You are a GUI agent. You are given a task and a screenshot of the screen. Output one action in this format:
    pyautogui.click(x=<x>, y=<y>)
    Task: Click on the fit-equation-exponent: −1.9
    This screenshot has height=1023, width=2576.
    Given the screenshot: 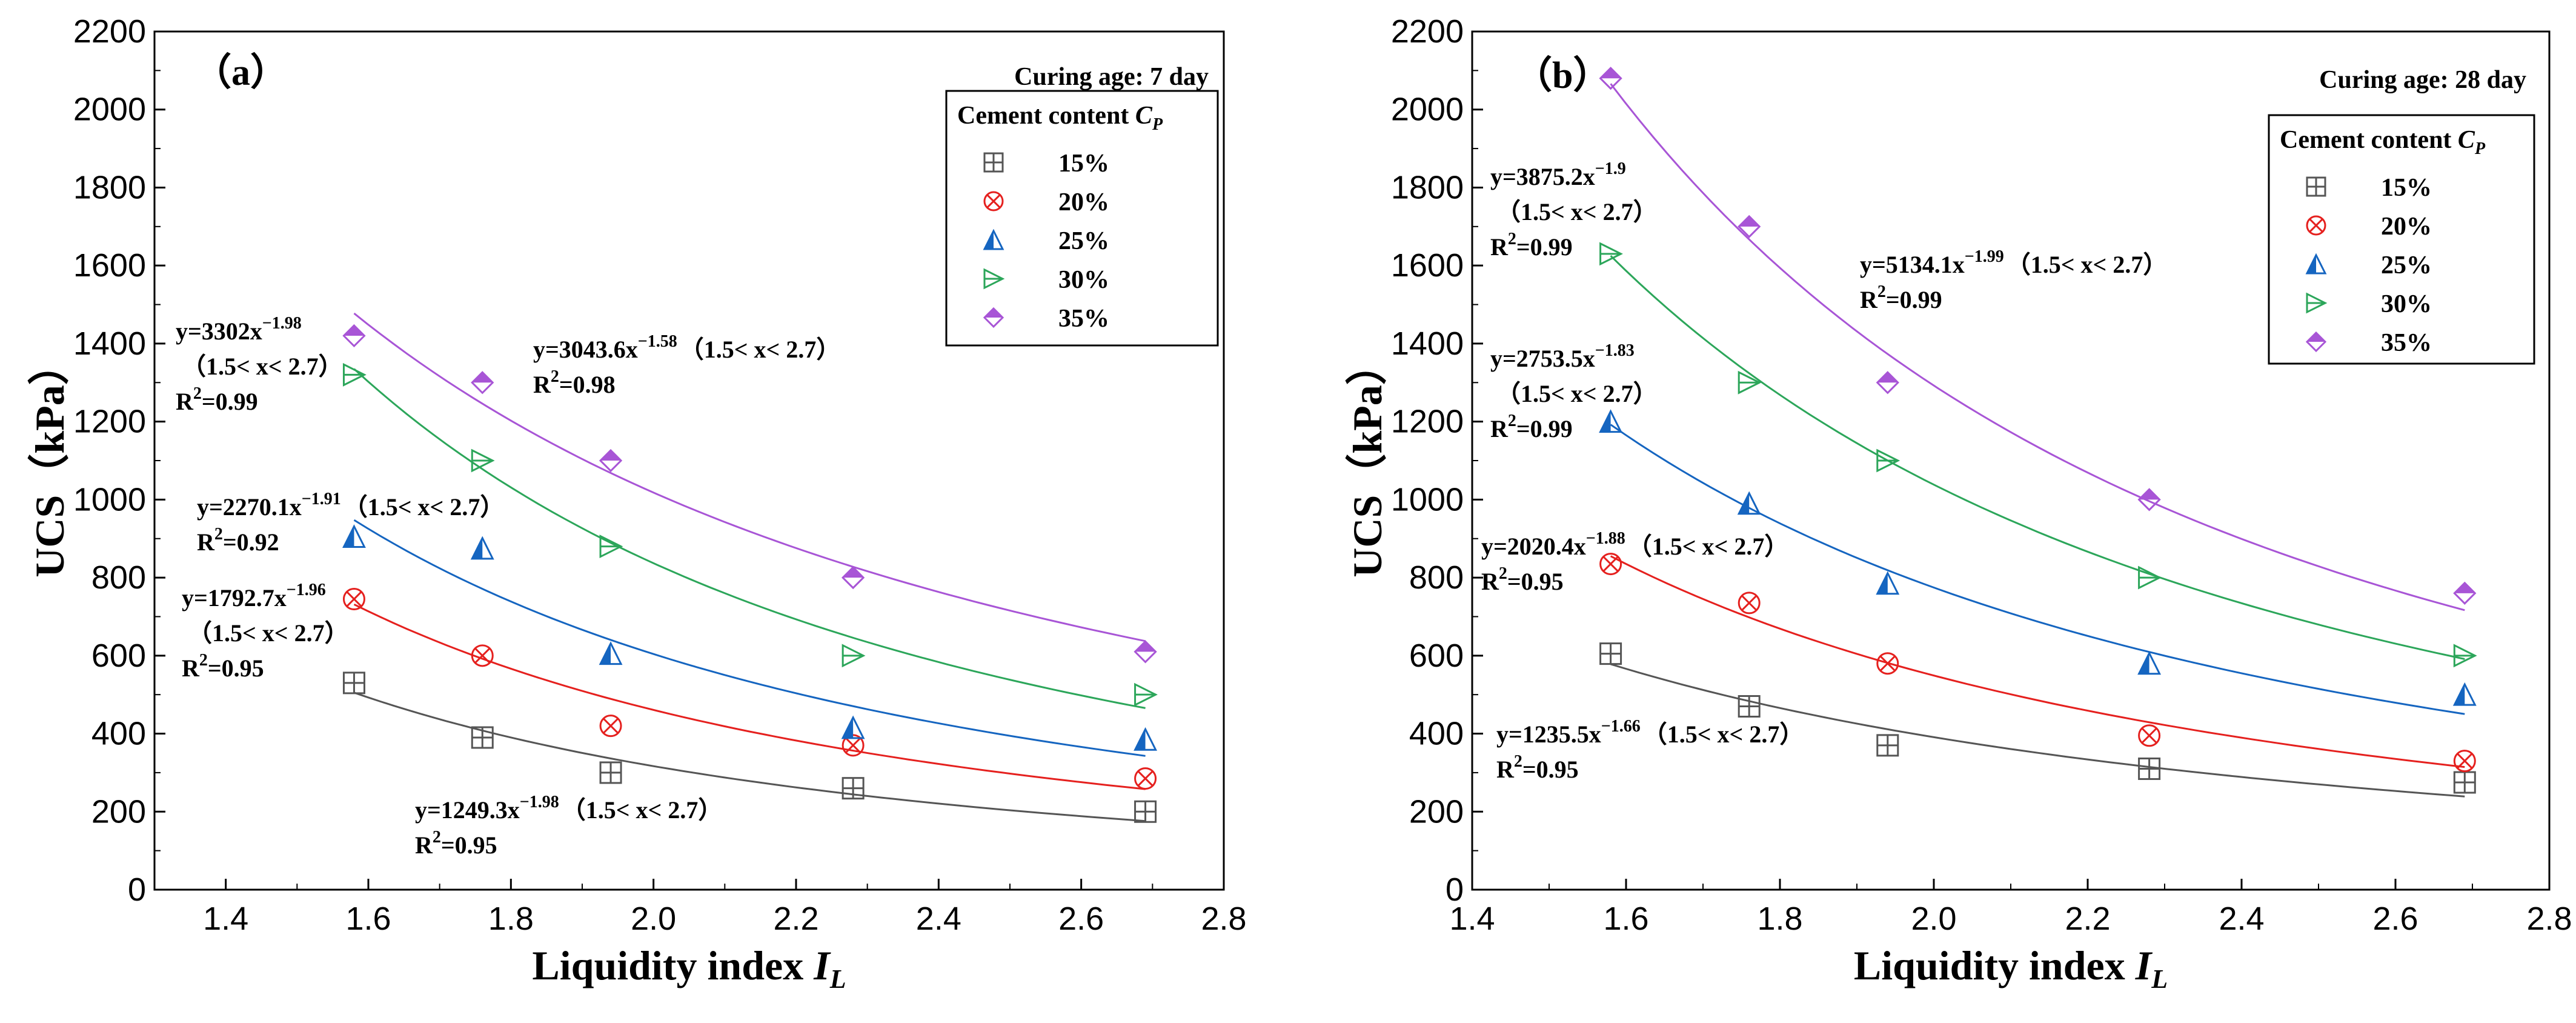 What is the action you would take?
    pyautogui.click(x=1610, y=169)
    